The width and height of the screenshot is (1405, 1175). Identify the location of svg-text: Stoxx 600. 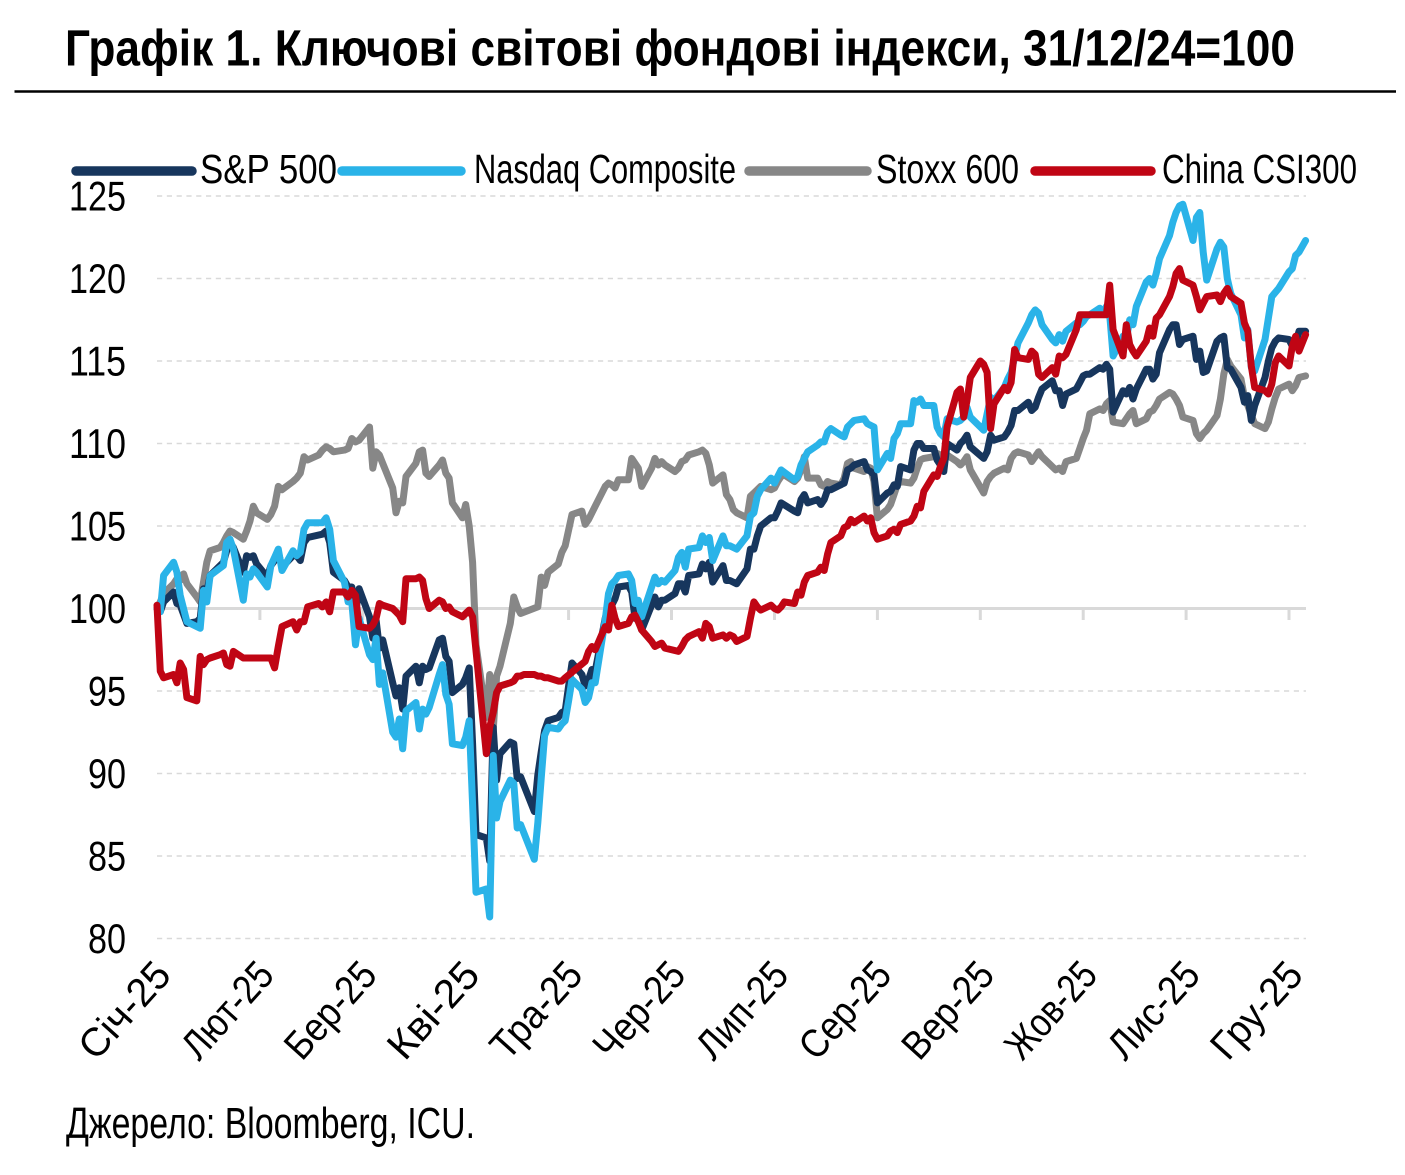
(947, 169).